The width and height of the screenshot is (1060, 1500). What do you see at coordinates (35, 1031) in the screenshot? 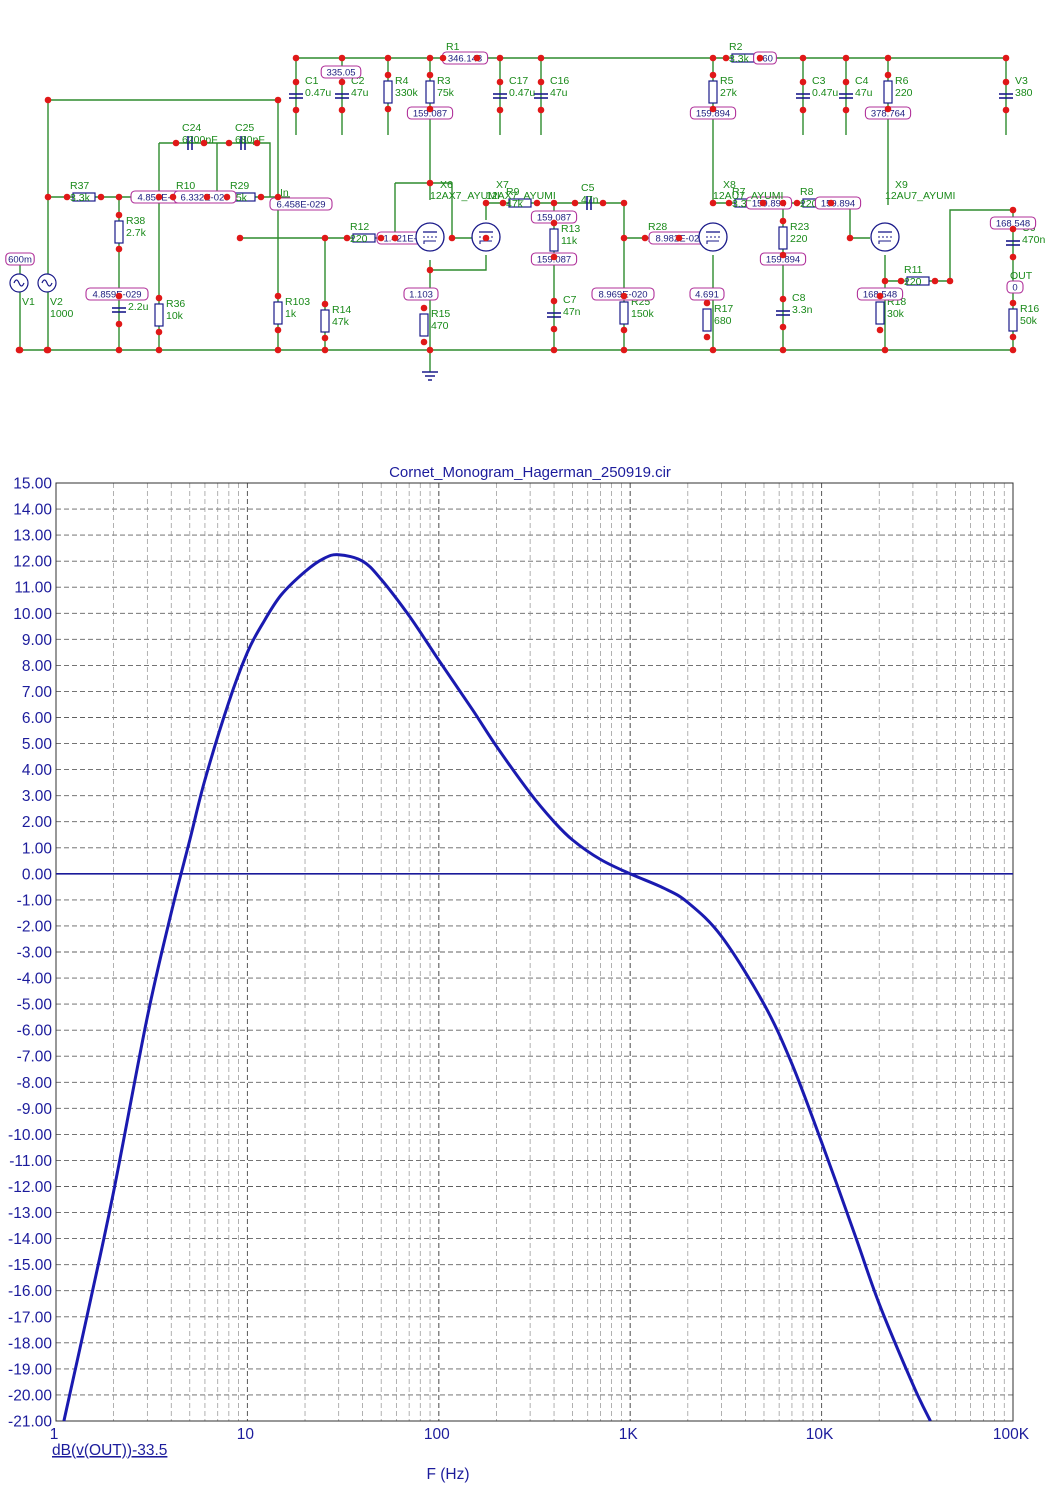
I see `y-tick-label: -6.00` at bounding box center [35, 1031].